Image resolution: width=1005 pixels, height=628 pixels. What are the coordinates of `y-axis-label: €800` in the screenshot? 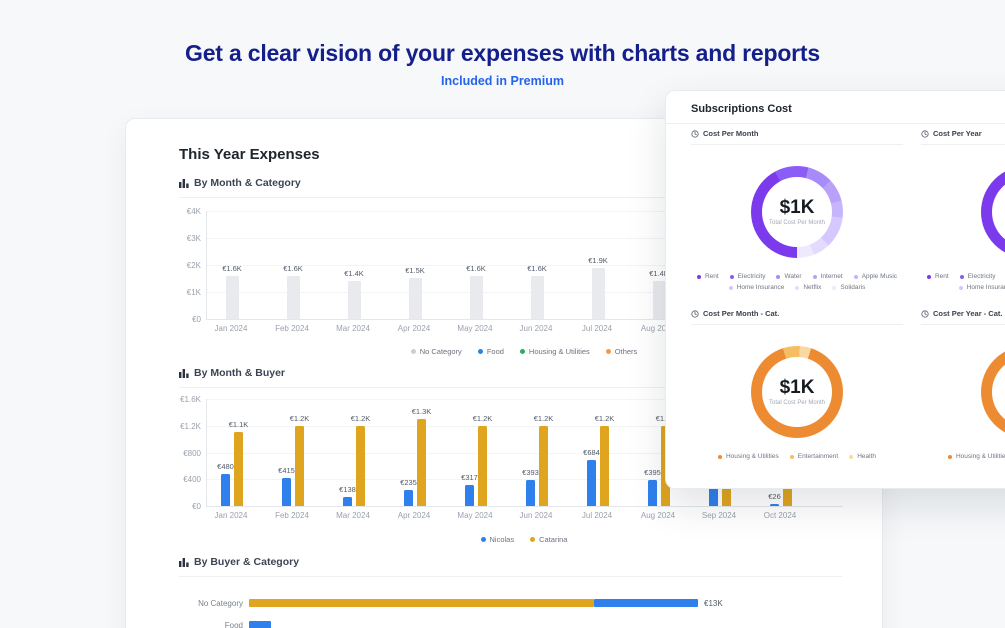 It's located at (192, 453).